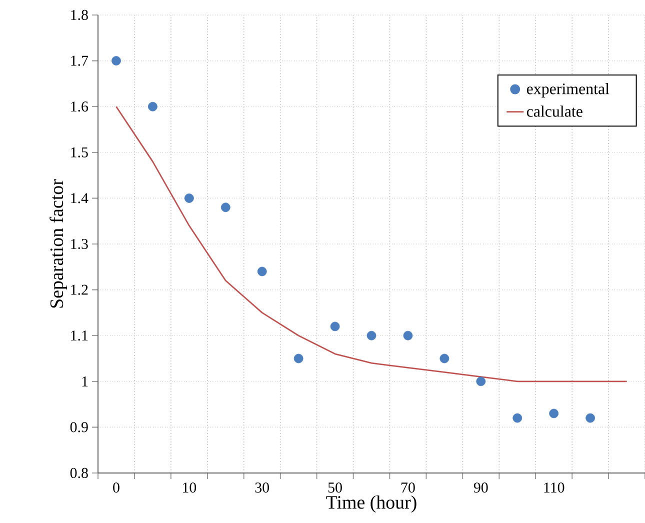 This screenshot has width=645, height=523. What do you see at coordinates (79, 289) in the screenshot?
I see `y-tick-label: 1.2` at bounding box center [79, 289].